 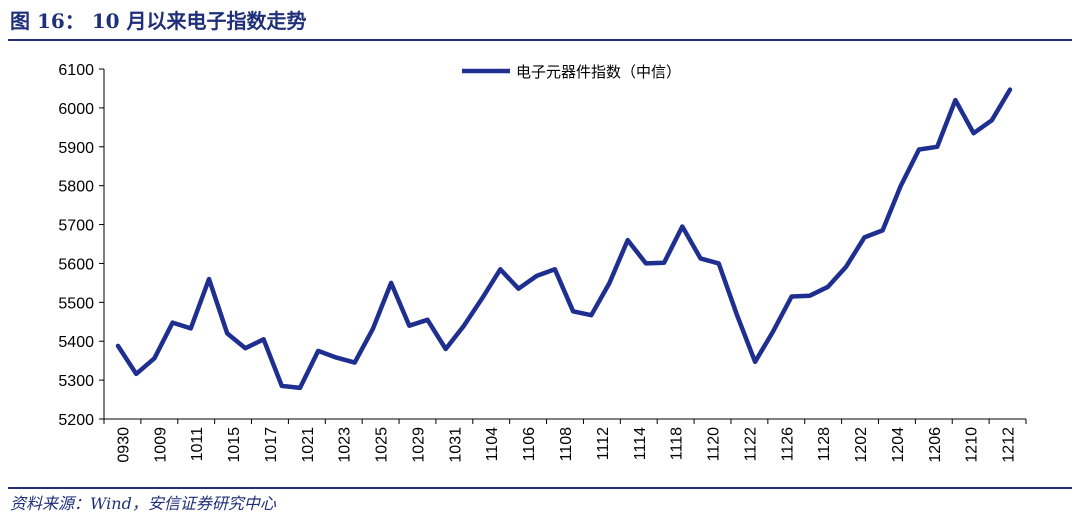 I want to click on y-tick-label: 5400, so click(x=76, y=342).